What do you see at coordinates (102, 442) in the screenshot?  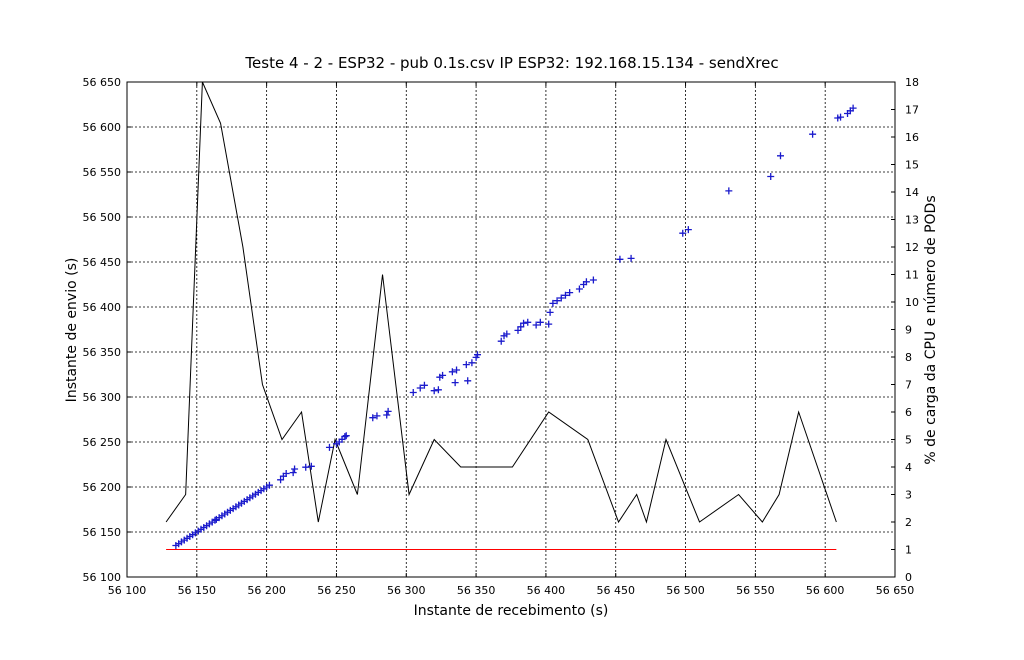 I see `y-tick-label: 56 250` at bounding box center [102, 442].